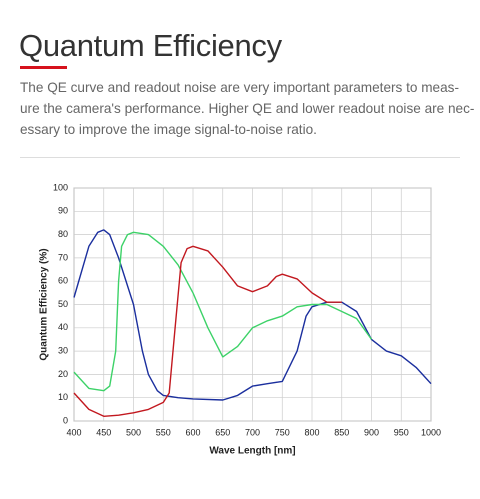 The width and height of the screenshot is (480, 499). I want to click on x-tick-label: 400, so click(73, 432).